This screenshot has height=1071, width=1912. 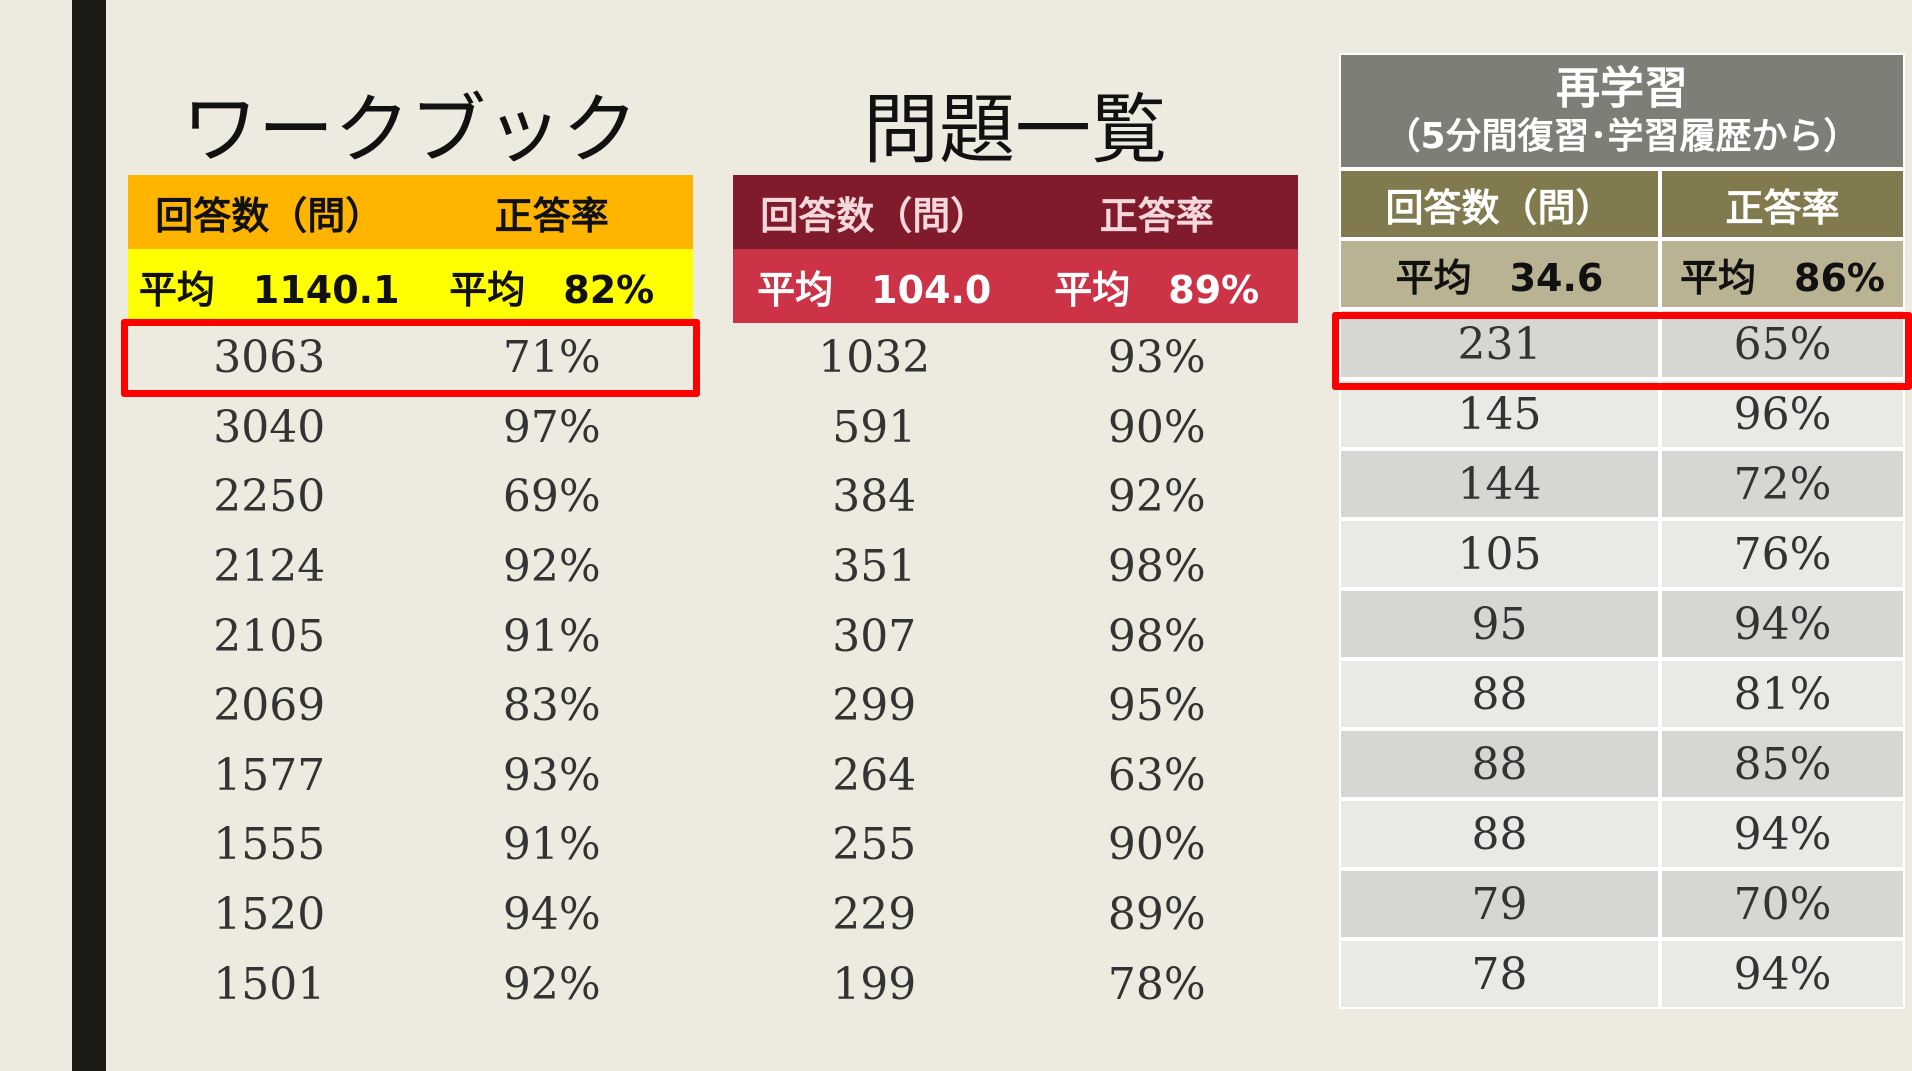 I want to click on table-row: 88 85%, so click(x=1622, y=764).